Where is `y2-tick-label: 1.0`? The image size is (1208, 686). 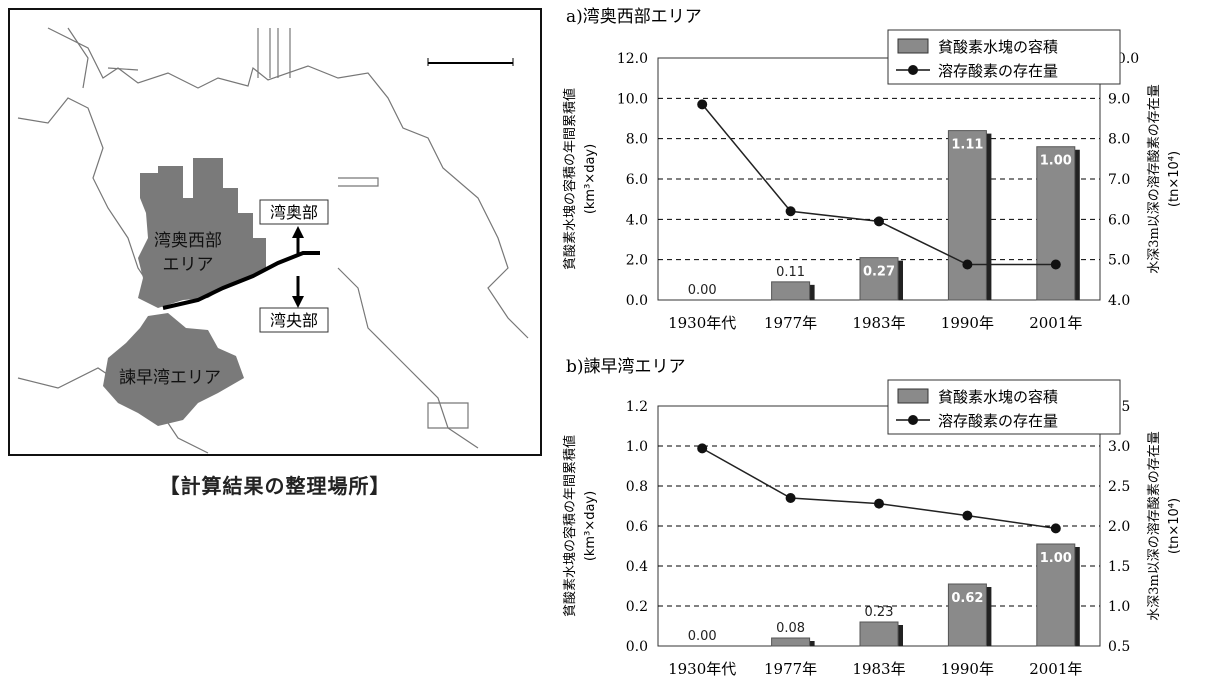 y2-tick-label: 1.0 is located at coordinates (1119, 607).